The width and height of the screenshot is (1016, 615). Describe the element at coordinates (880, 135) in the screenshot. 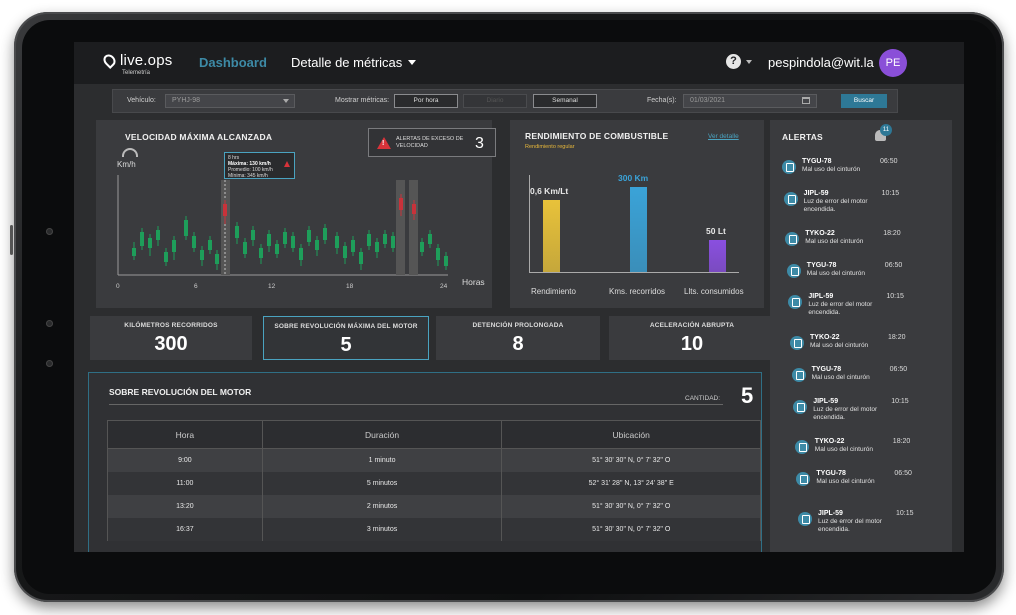

I see `bell-icon` at that location.